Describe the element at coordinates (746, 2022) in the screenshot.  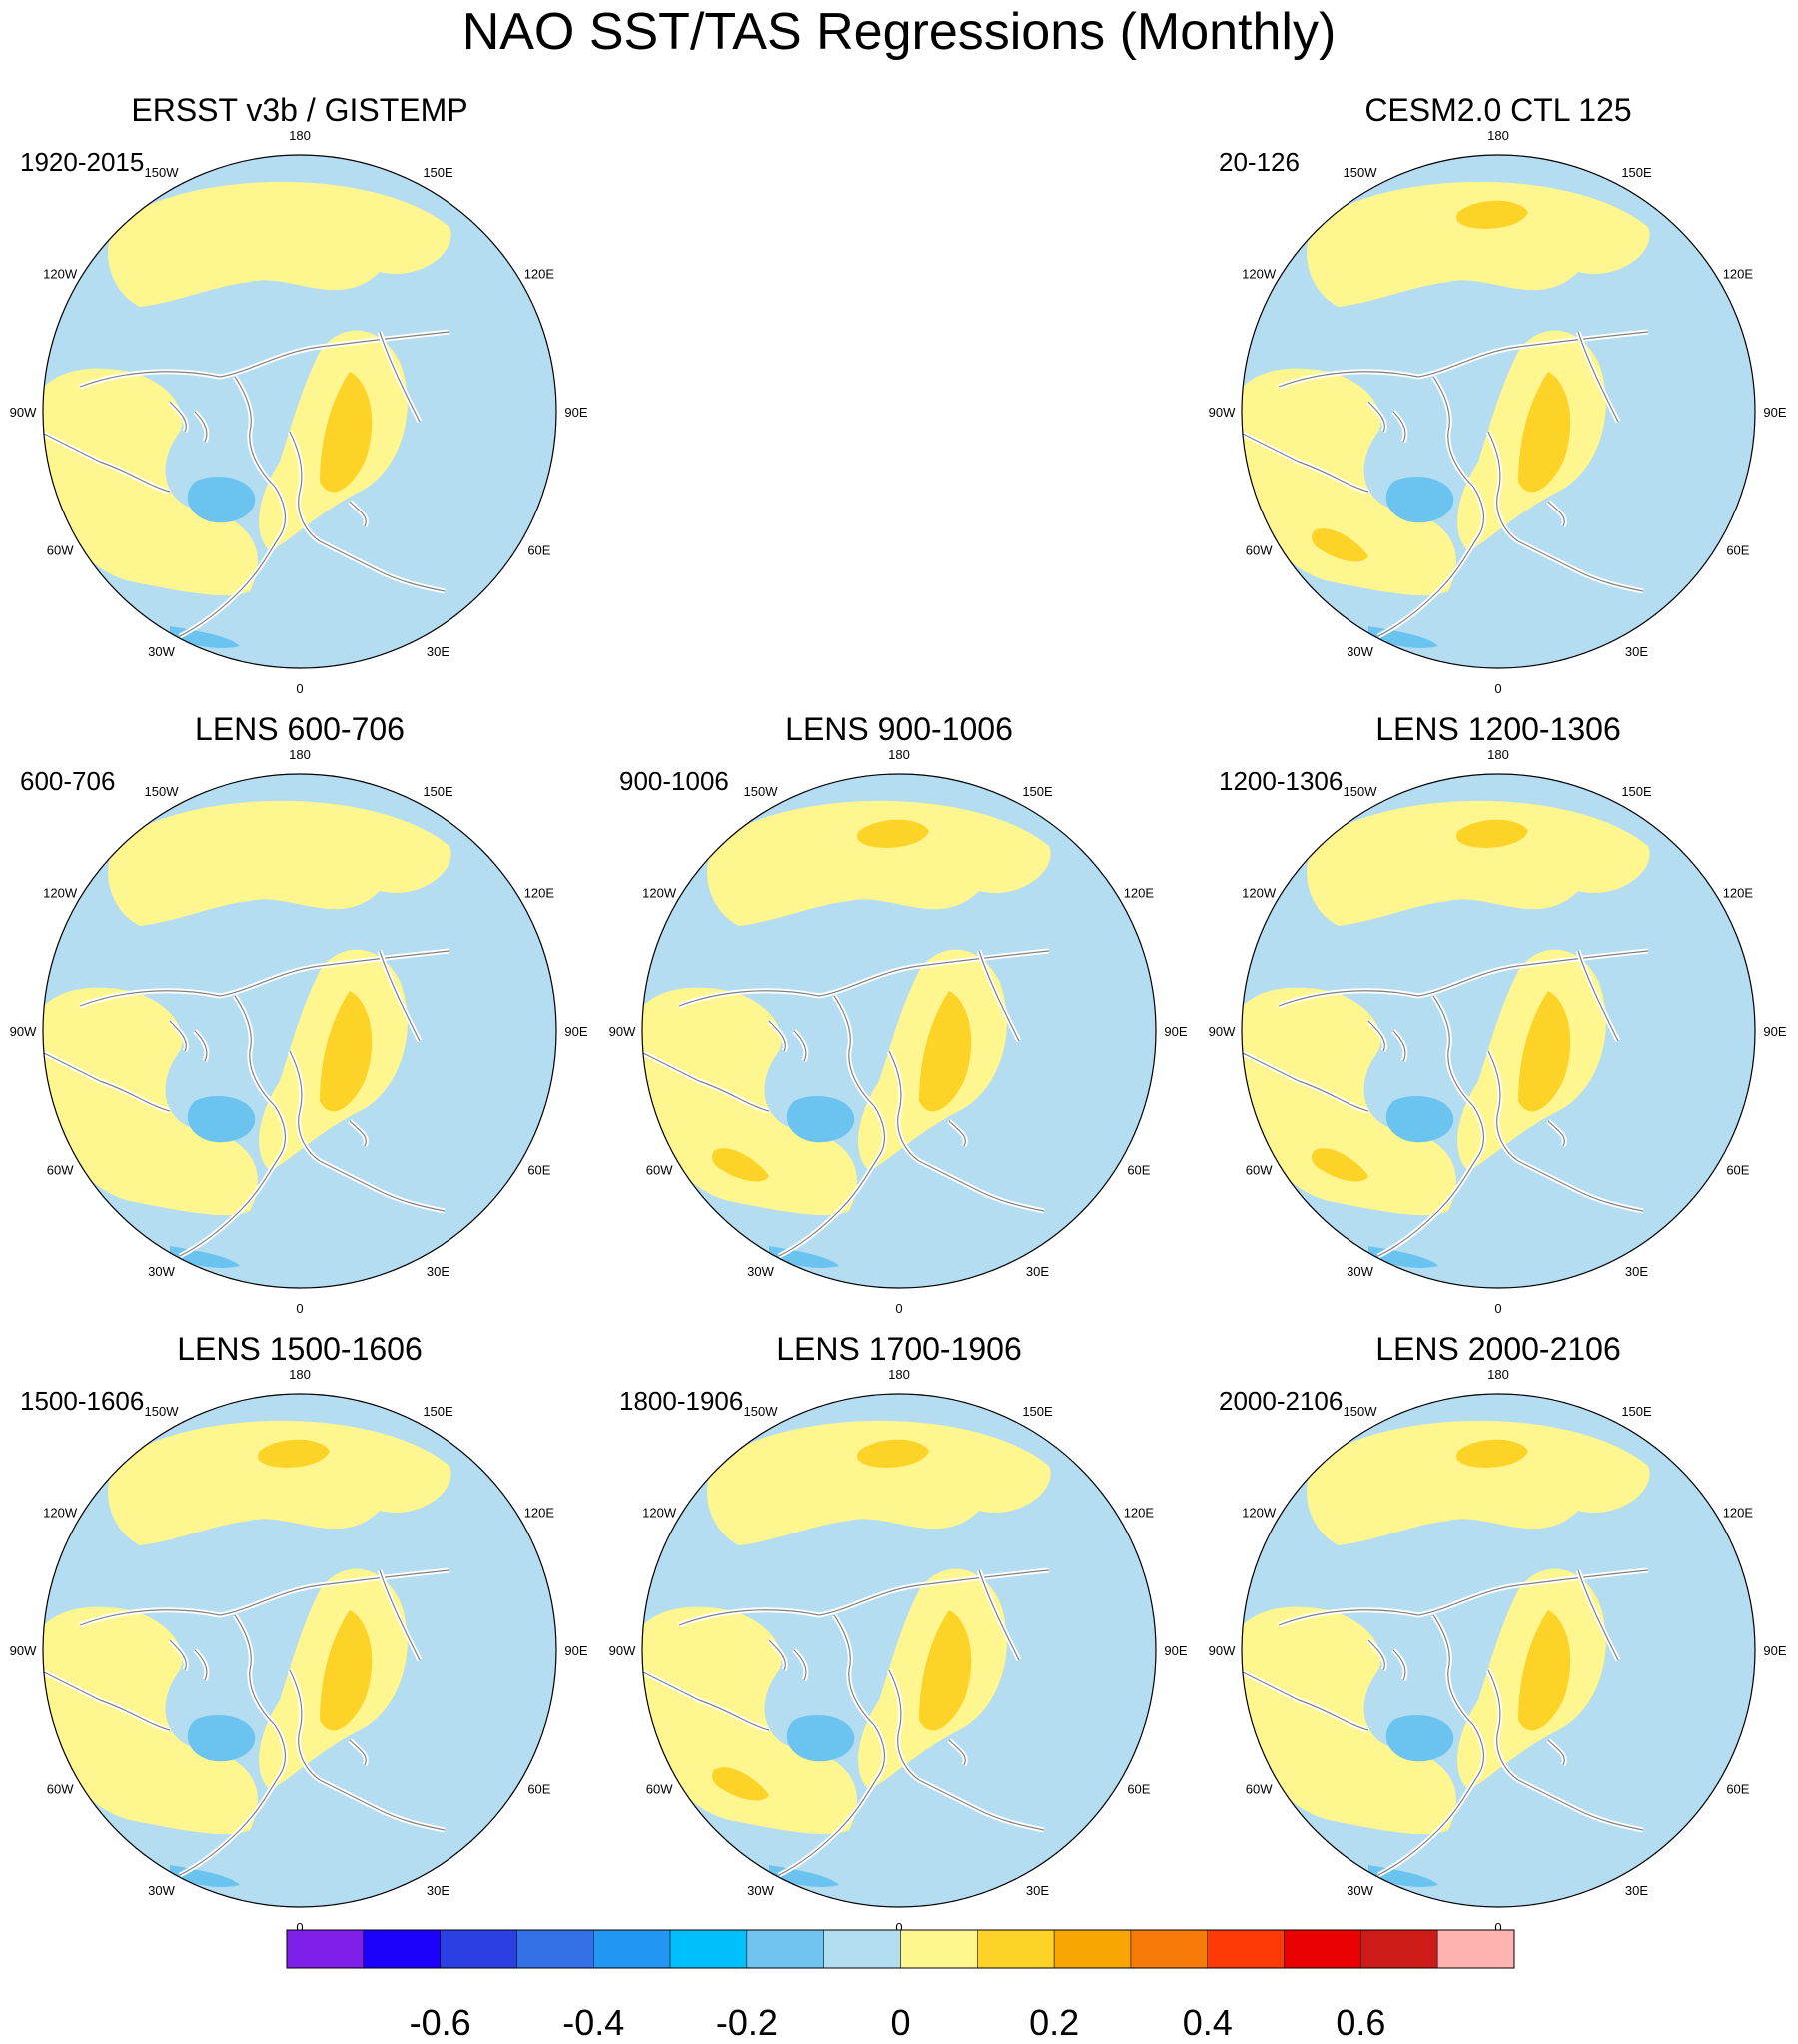
I see `colorbar-tick-label: -0.2` at that location.